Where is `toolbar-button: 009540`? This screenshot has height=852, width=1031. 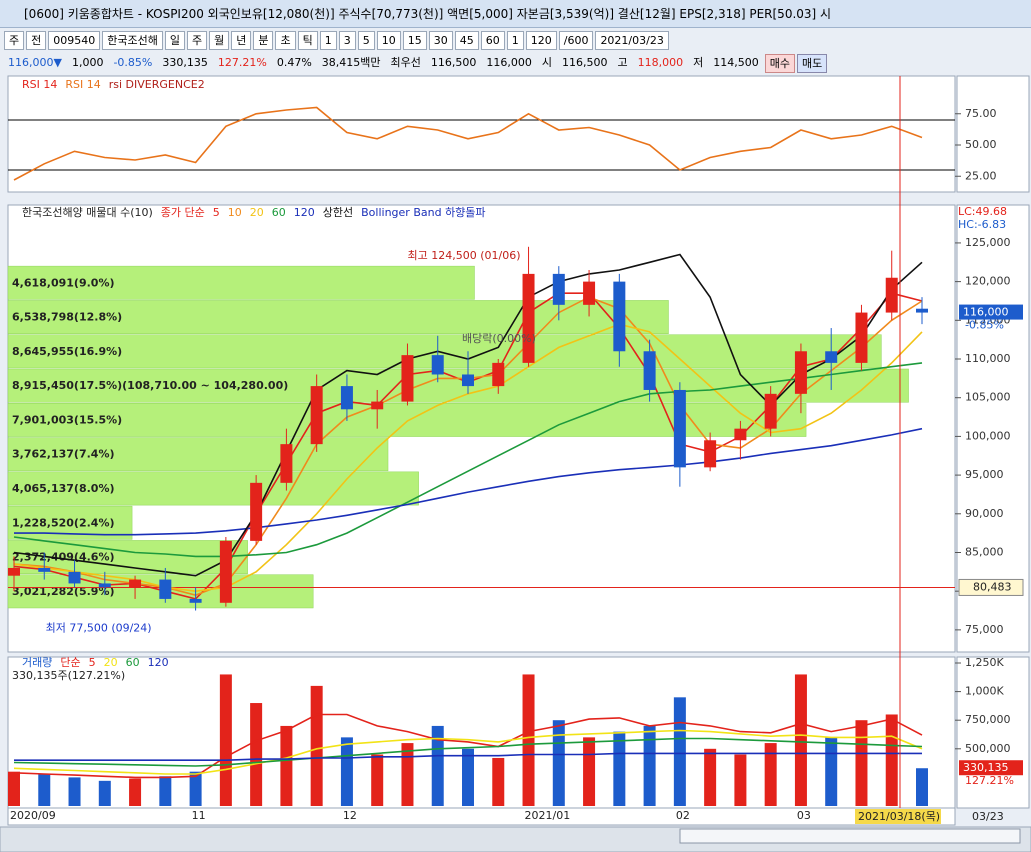 toolbar-button: 009540 is located at coordinates (74, 40).